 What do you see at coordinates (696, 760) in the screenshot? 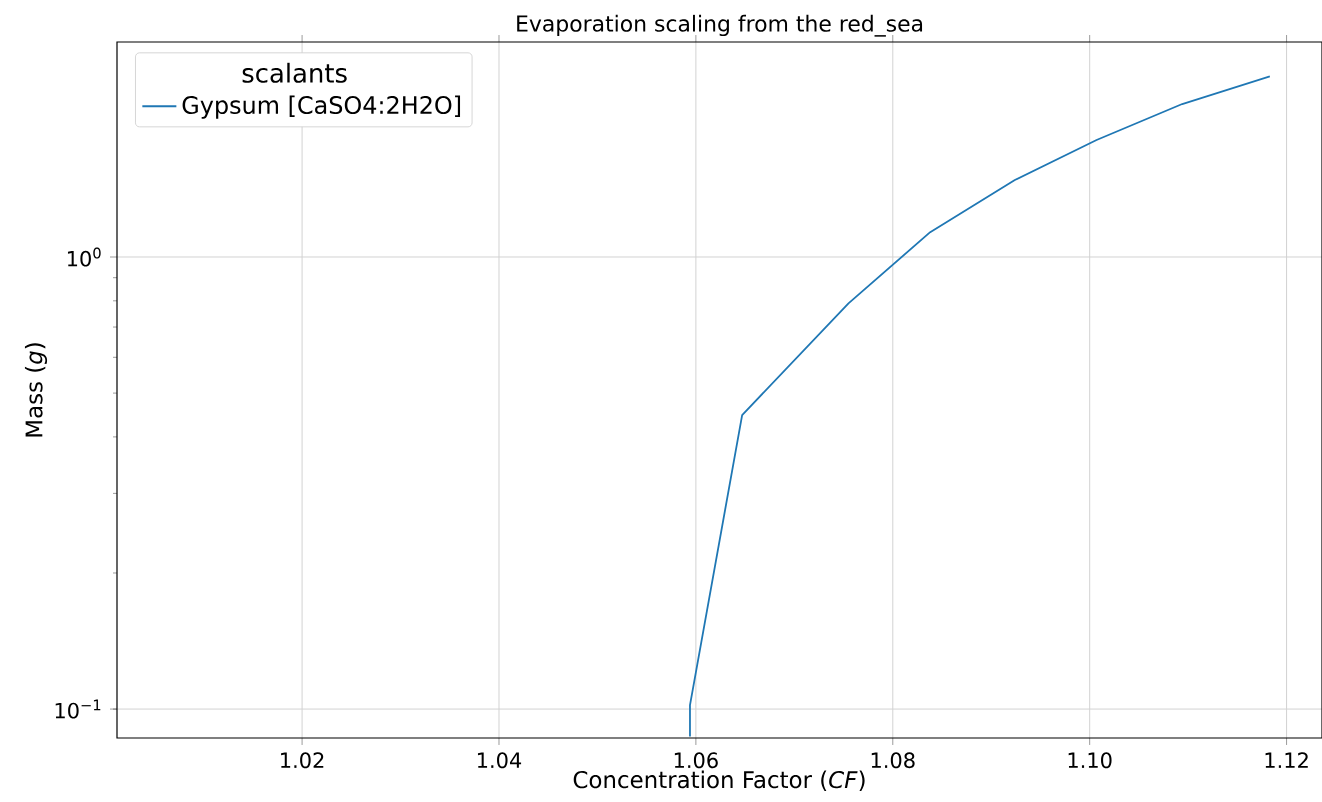
I see `x-tick-label: 1.06` at bounding box center [696, 760].